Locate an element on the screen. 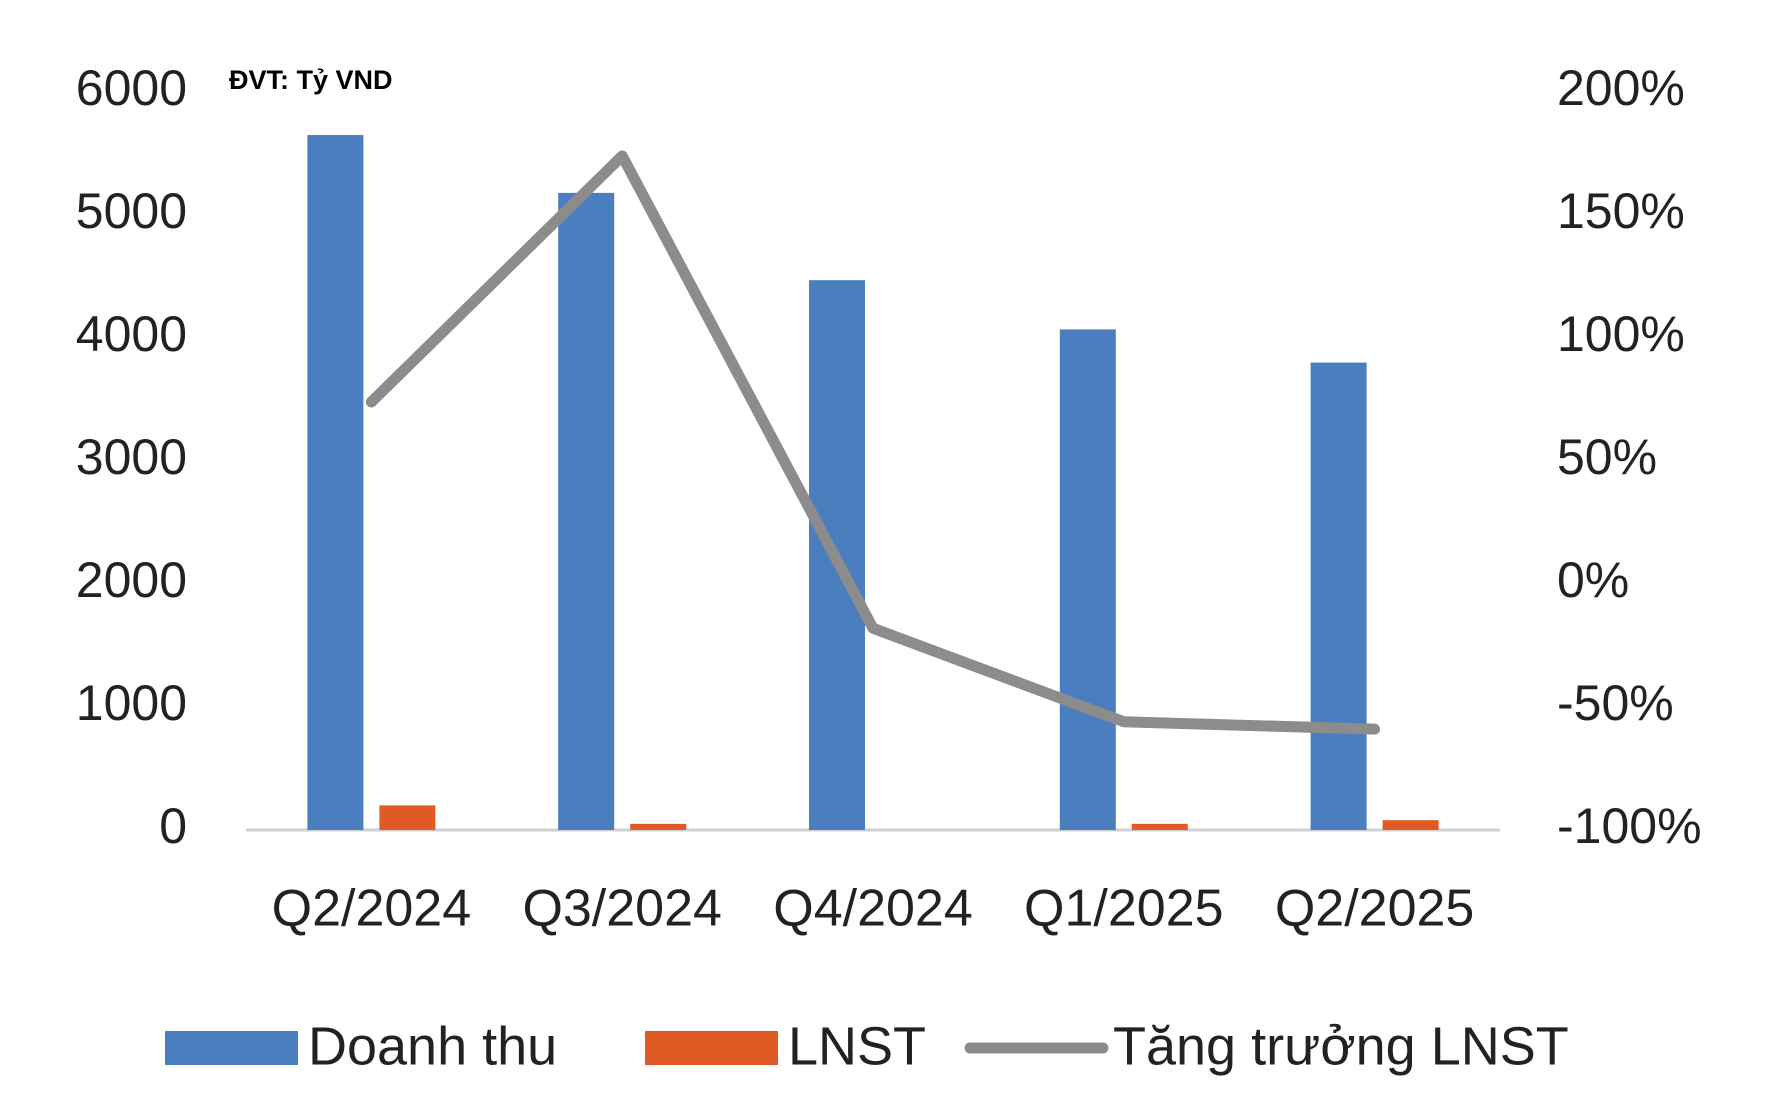  y2-tick-label: 100% is located at coordinates (1621, 334).